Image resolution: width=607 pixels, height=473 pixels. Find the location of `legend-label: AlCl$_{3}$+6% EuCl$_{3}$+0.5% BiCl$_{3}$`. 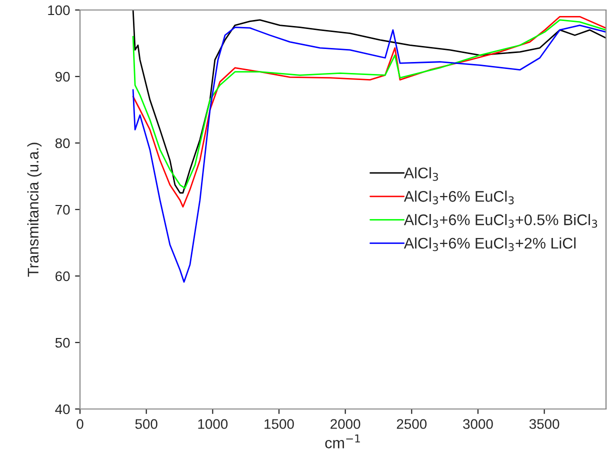

legend-label: AlCl$_{3}$+6% EuCl$_{3}$+0.5% BiCl$_{3}$ is located at coordinates (501, 221).